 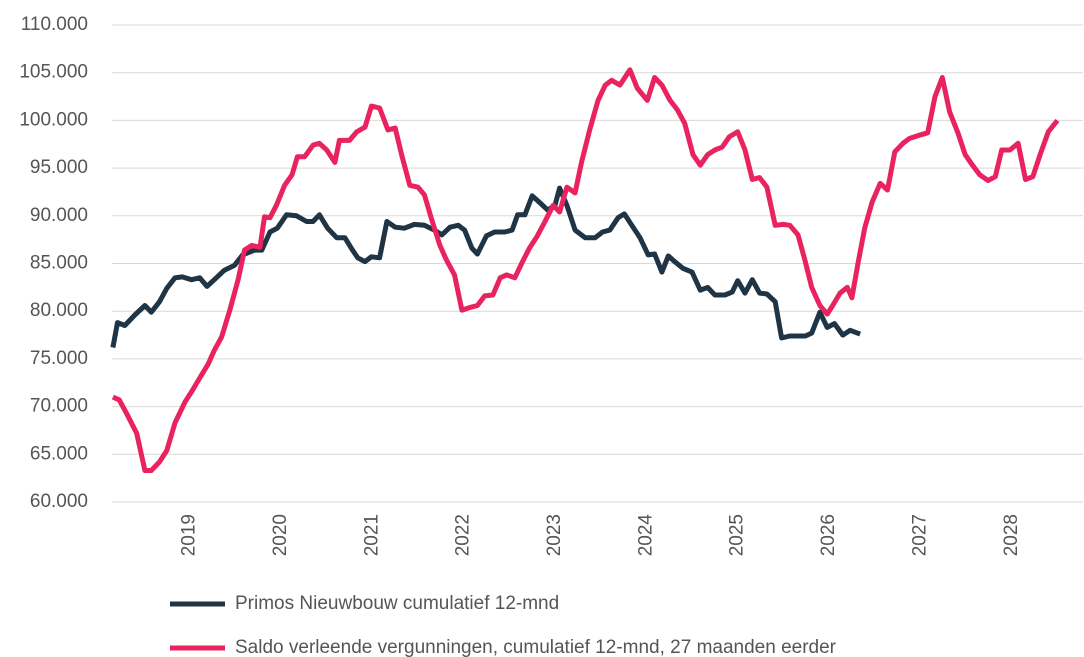 What do you see at coordinates (919, 535) in the screenshot?
I see `x-tick-label: 2027` at bounding box center [919, 535].